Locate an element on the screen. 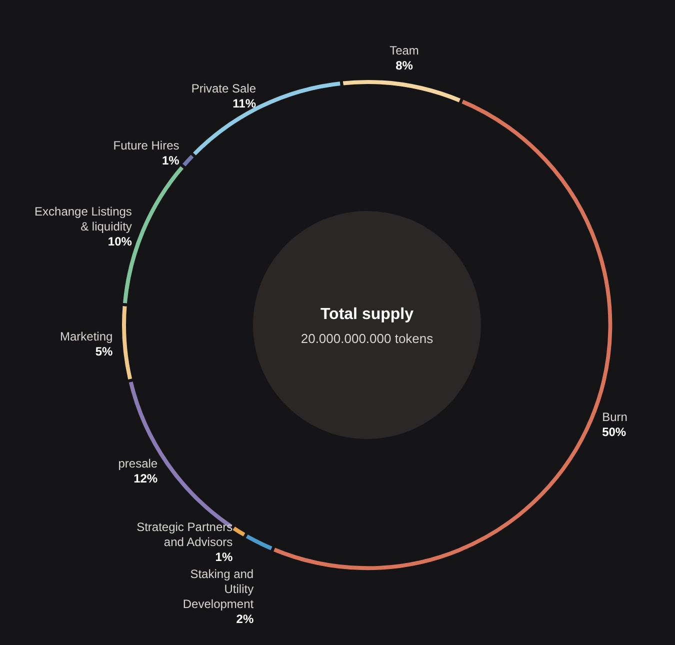  text: Total supply is located at coordinates (367, 314).